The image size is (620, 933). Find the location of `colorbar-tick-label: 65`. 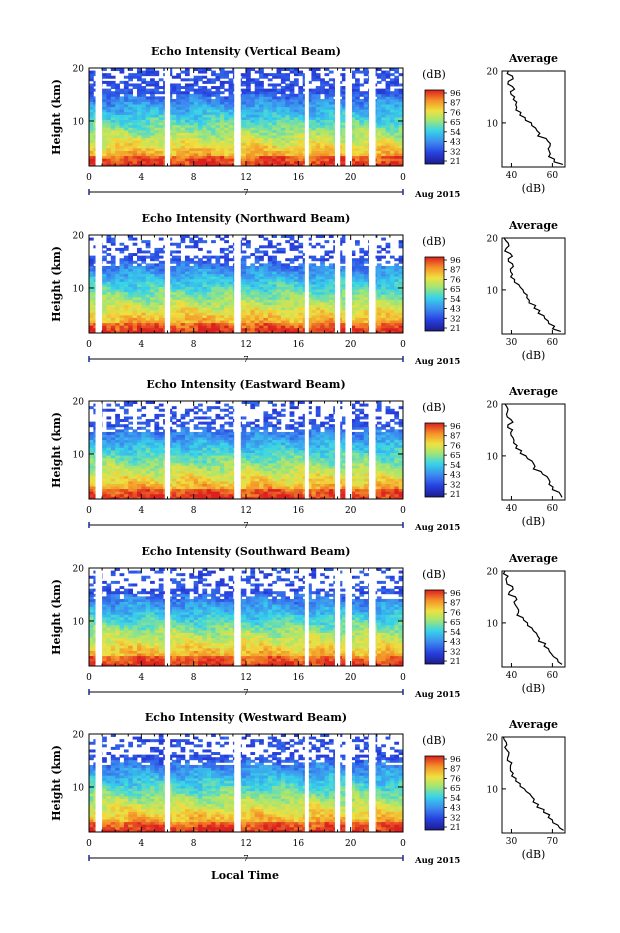

colorbar-tick-label: 65 is located at coordinates (455, 123).